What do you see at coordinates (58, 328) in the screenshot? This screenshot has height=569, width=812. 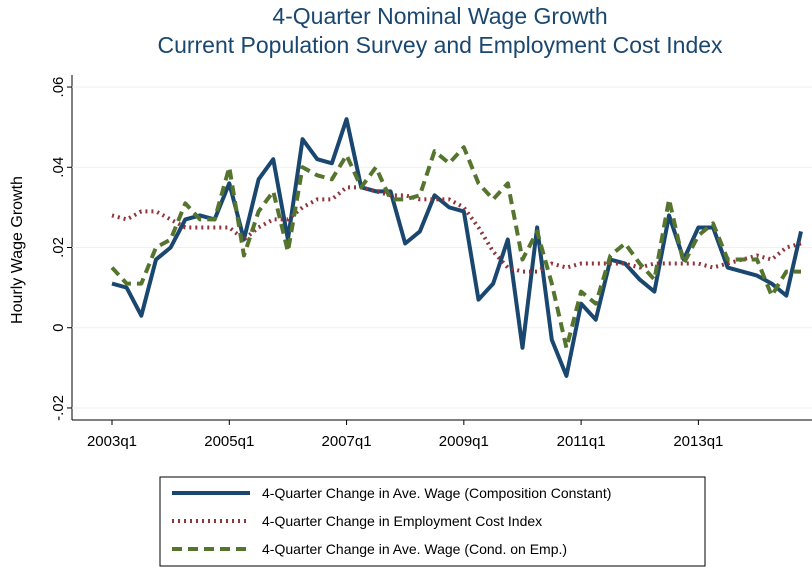 I see `y-tick-label: 0` at bounding box center [58, 328].